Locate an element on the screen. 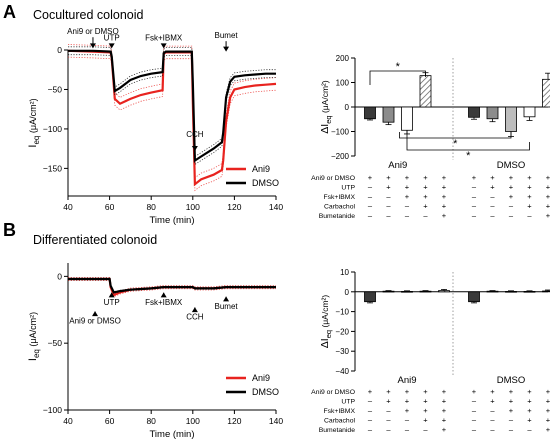 This screenshot has height=441, width=550. series-line-ani9 is located at coordinates (172, 118).